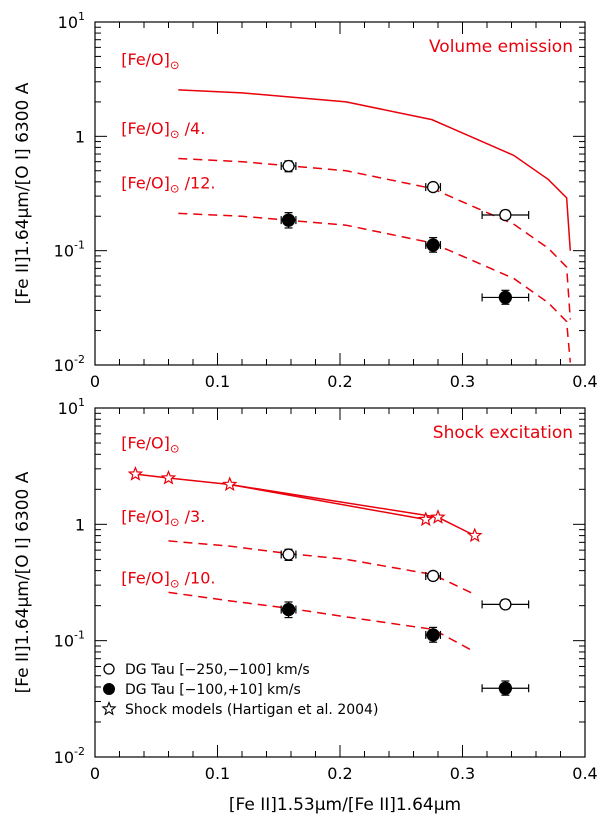 This screenshot has width=600, height=819. What do you see at coordinates (501, 47) in the screenshot?
I see `panel-title: Volume emission` at bounding box center [501, 47].